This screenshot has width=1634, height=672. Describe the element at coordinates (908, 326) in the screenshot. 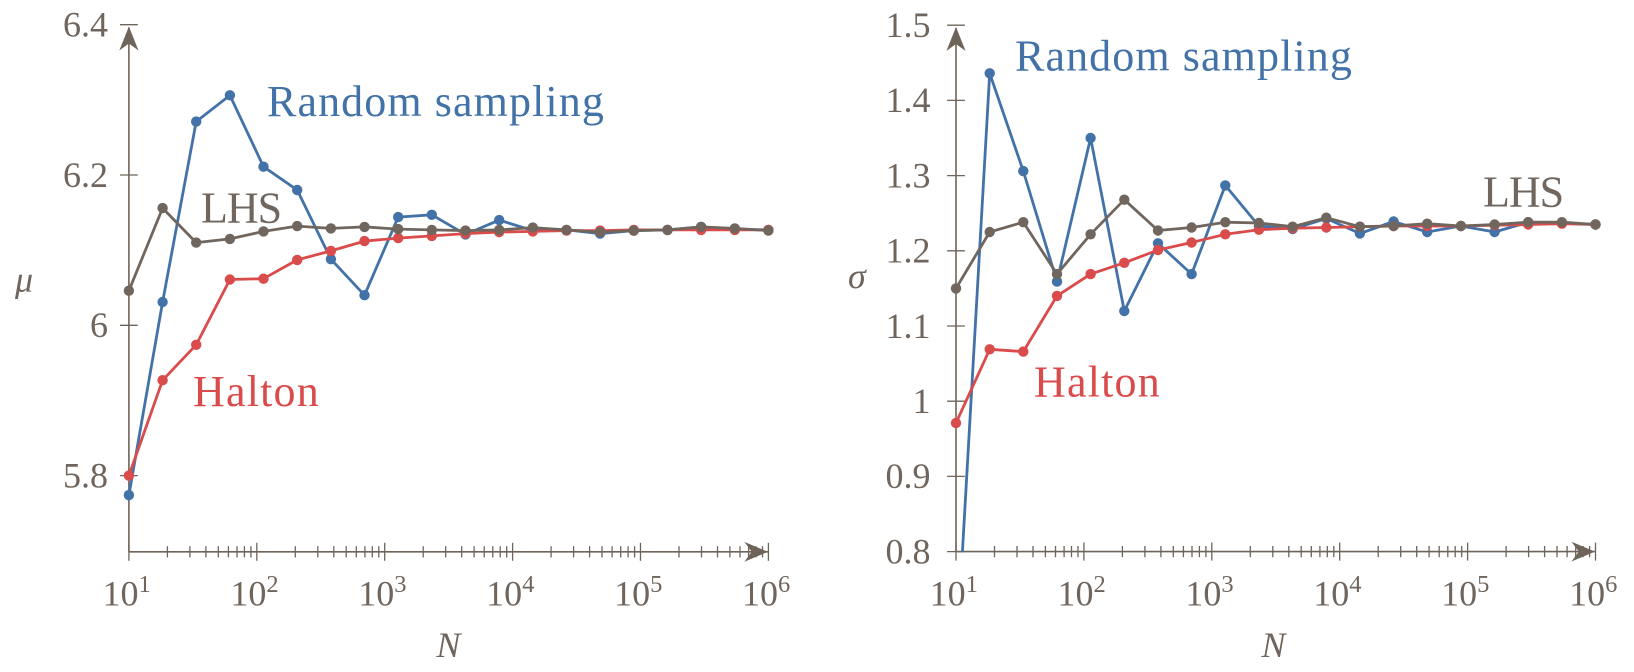

I see `svg-text: 1.1` at that location.